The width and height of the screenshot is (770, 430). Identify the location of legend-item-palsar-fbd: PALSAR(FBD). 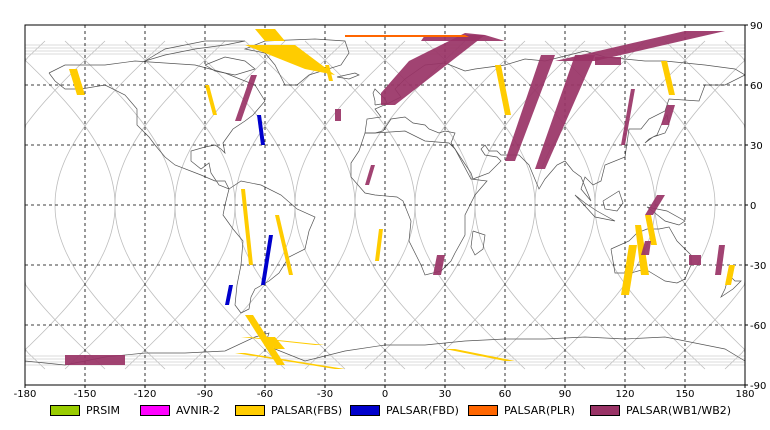
(404, 410).